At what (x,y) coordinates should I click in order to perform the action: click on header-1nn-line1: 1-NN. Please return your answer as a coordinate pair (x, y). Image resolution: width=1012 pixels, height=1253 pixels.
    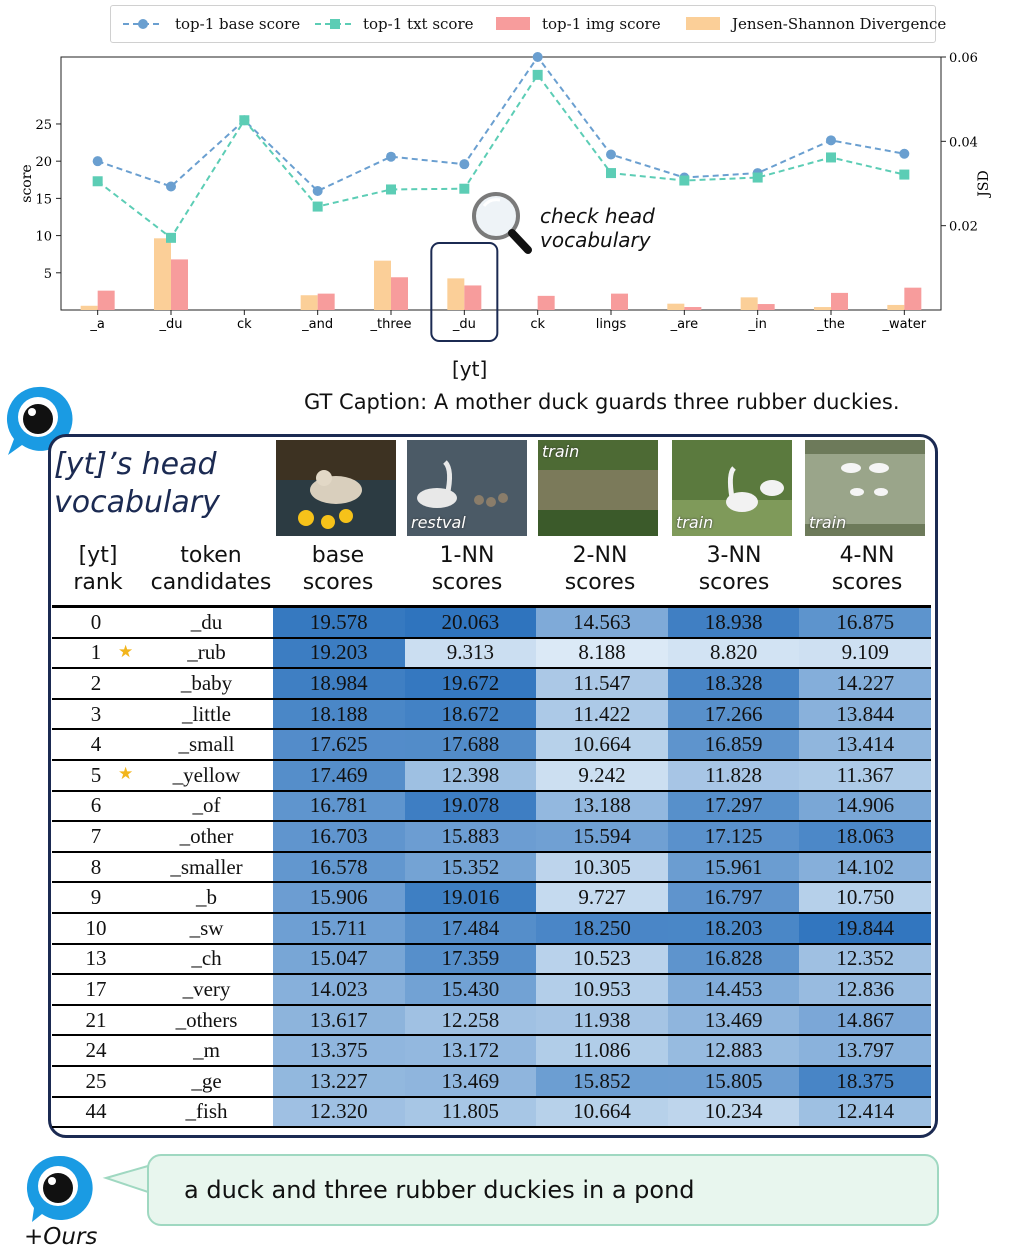
    Looking at the image, I should click on (467, 555).